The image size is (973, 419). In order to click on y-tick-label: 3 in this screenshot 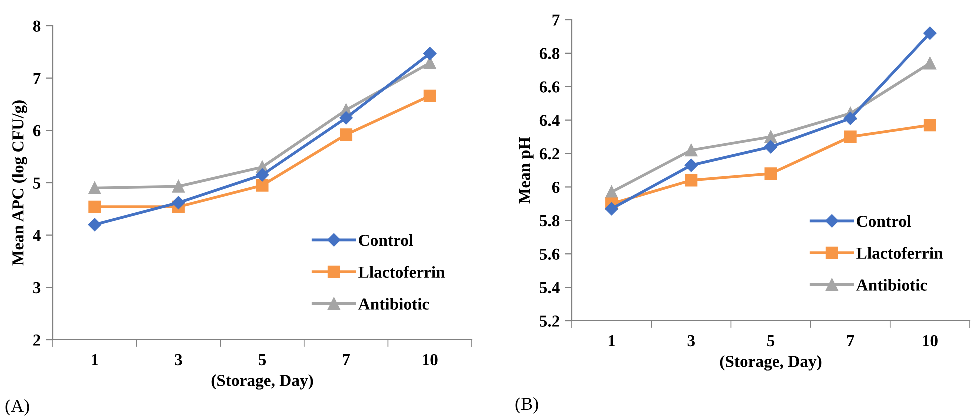, I will do `click(37, 288)`.